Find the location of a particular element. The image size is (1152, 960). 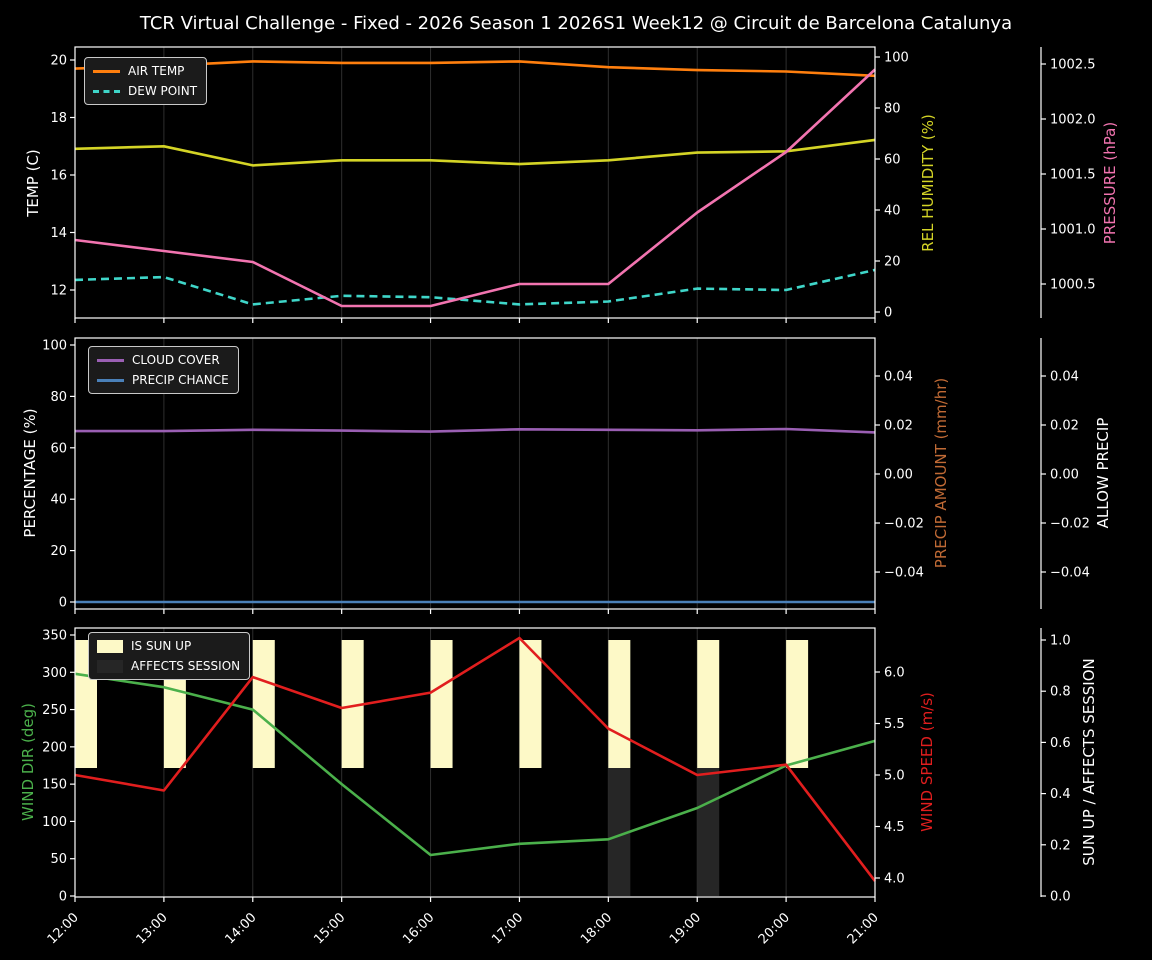

legend-item-air-temp: AIR TEMP is located at coordinates (145, 71).